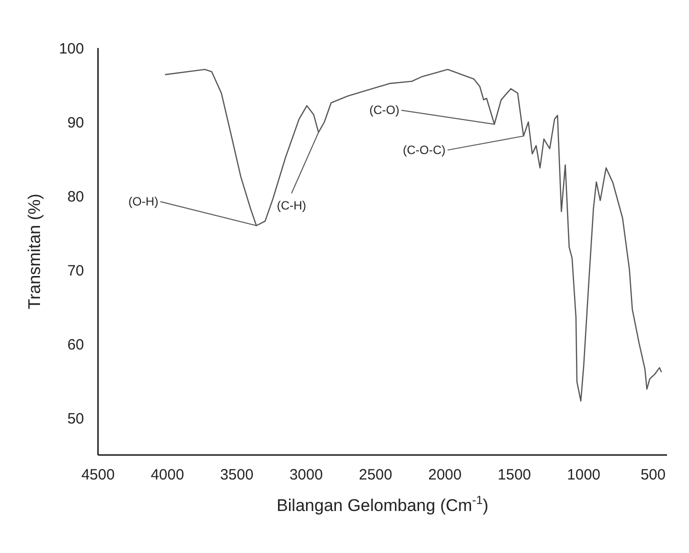 The width and height of the screenshot is (689, 553). I want to click on x-tick-label: 500, so click(653, 475).